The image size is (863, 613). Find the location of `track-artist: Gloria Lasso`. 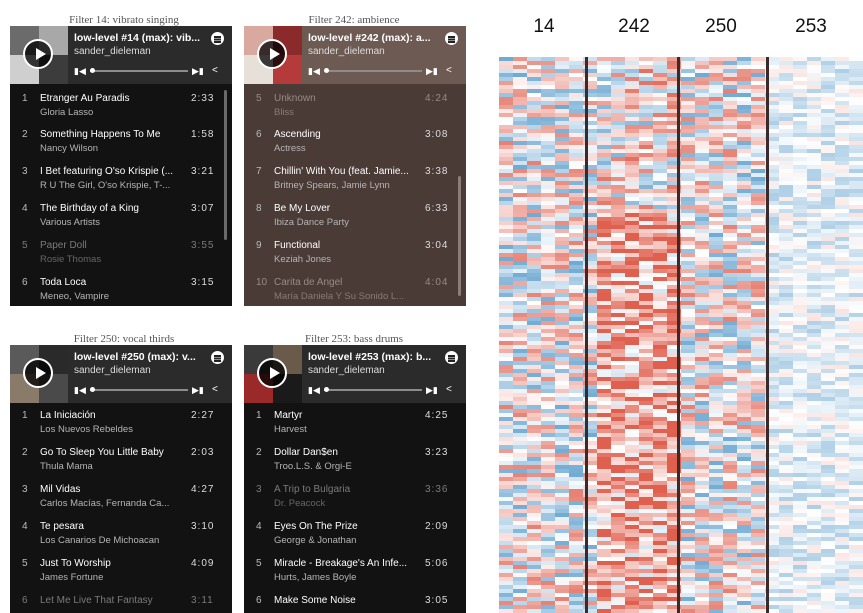

track-artist: Gloria Lasso is located at coordinates (67, 112).